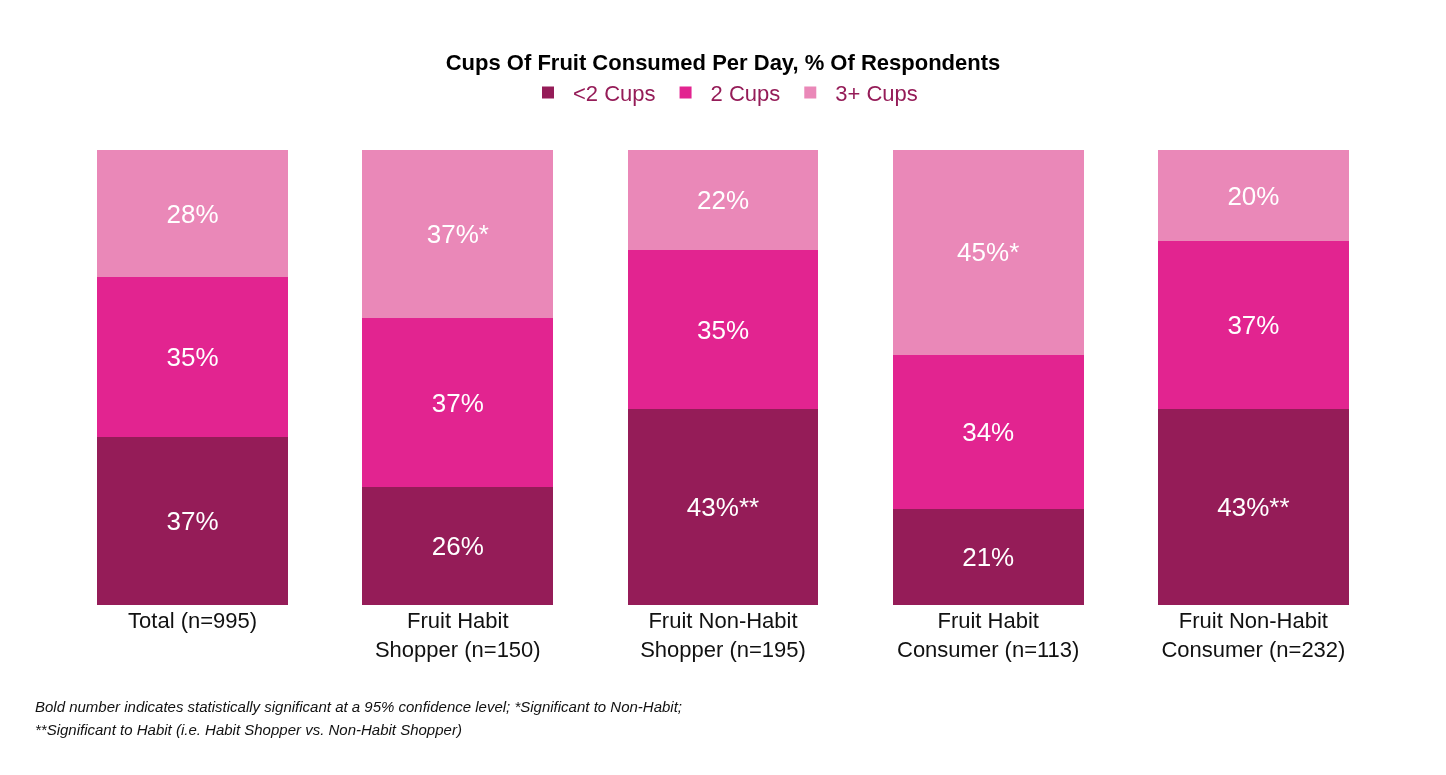 The image size is (1446, 775). Describe the element at coordinates (988, 635) in the screenshot. I see `x-tick-label: Fruit Habit Consumer (n=113)` at that location.